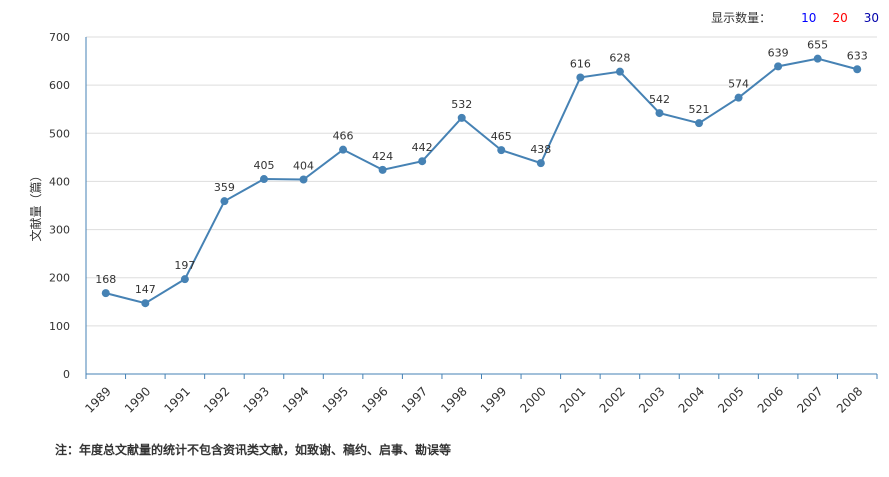 The width and height of the screenshot is (889, 477). I want to click on x-tick-label: 1995, so click(335, 399).